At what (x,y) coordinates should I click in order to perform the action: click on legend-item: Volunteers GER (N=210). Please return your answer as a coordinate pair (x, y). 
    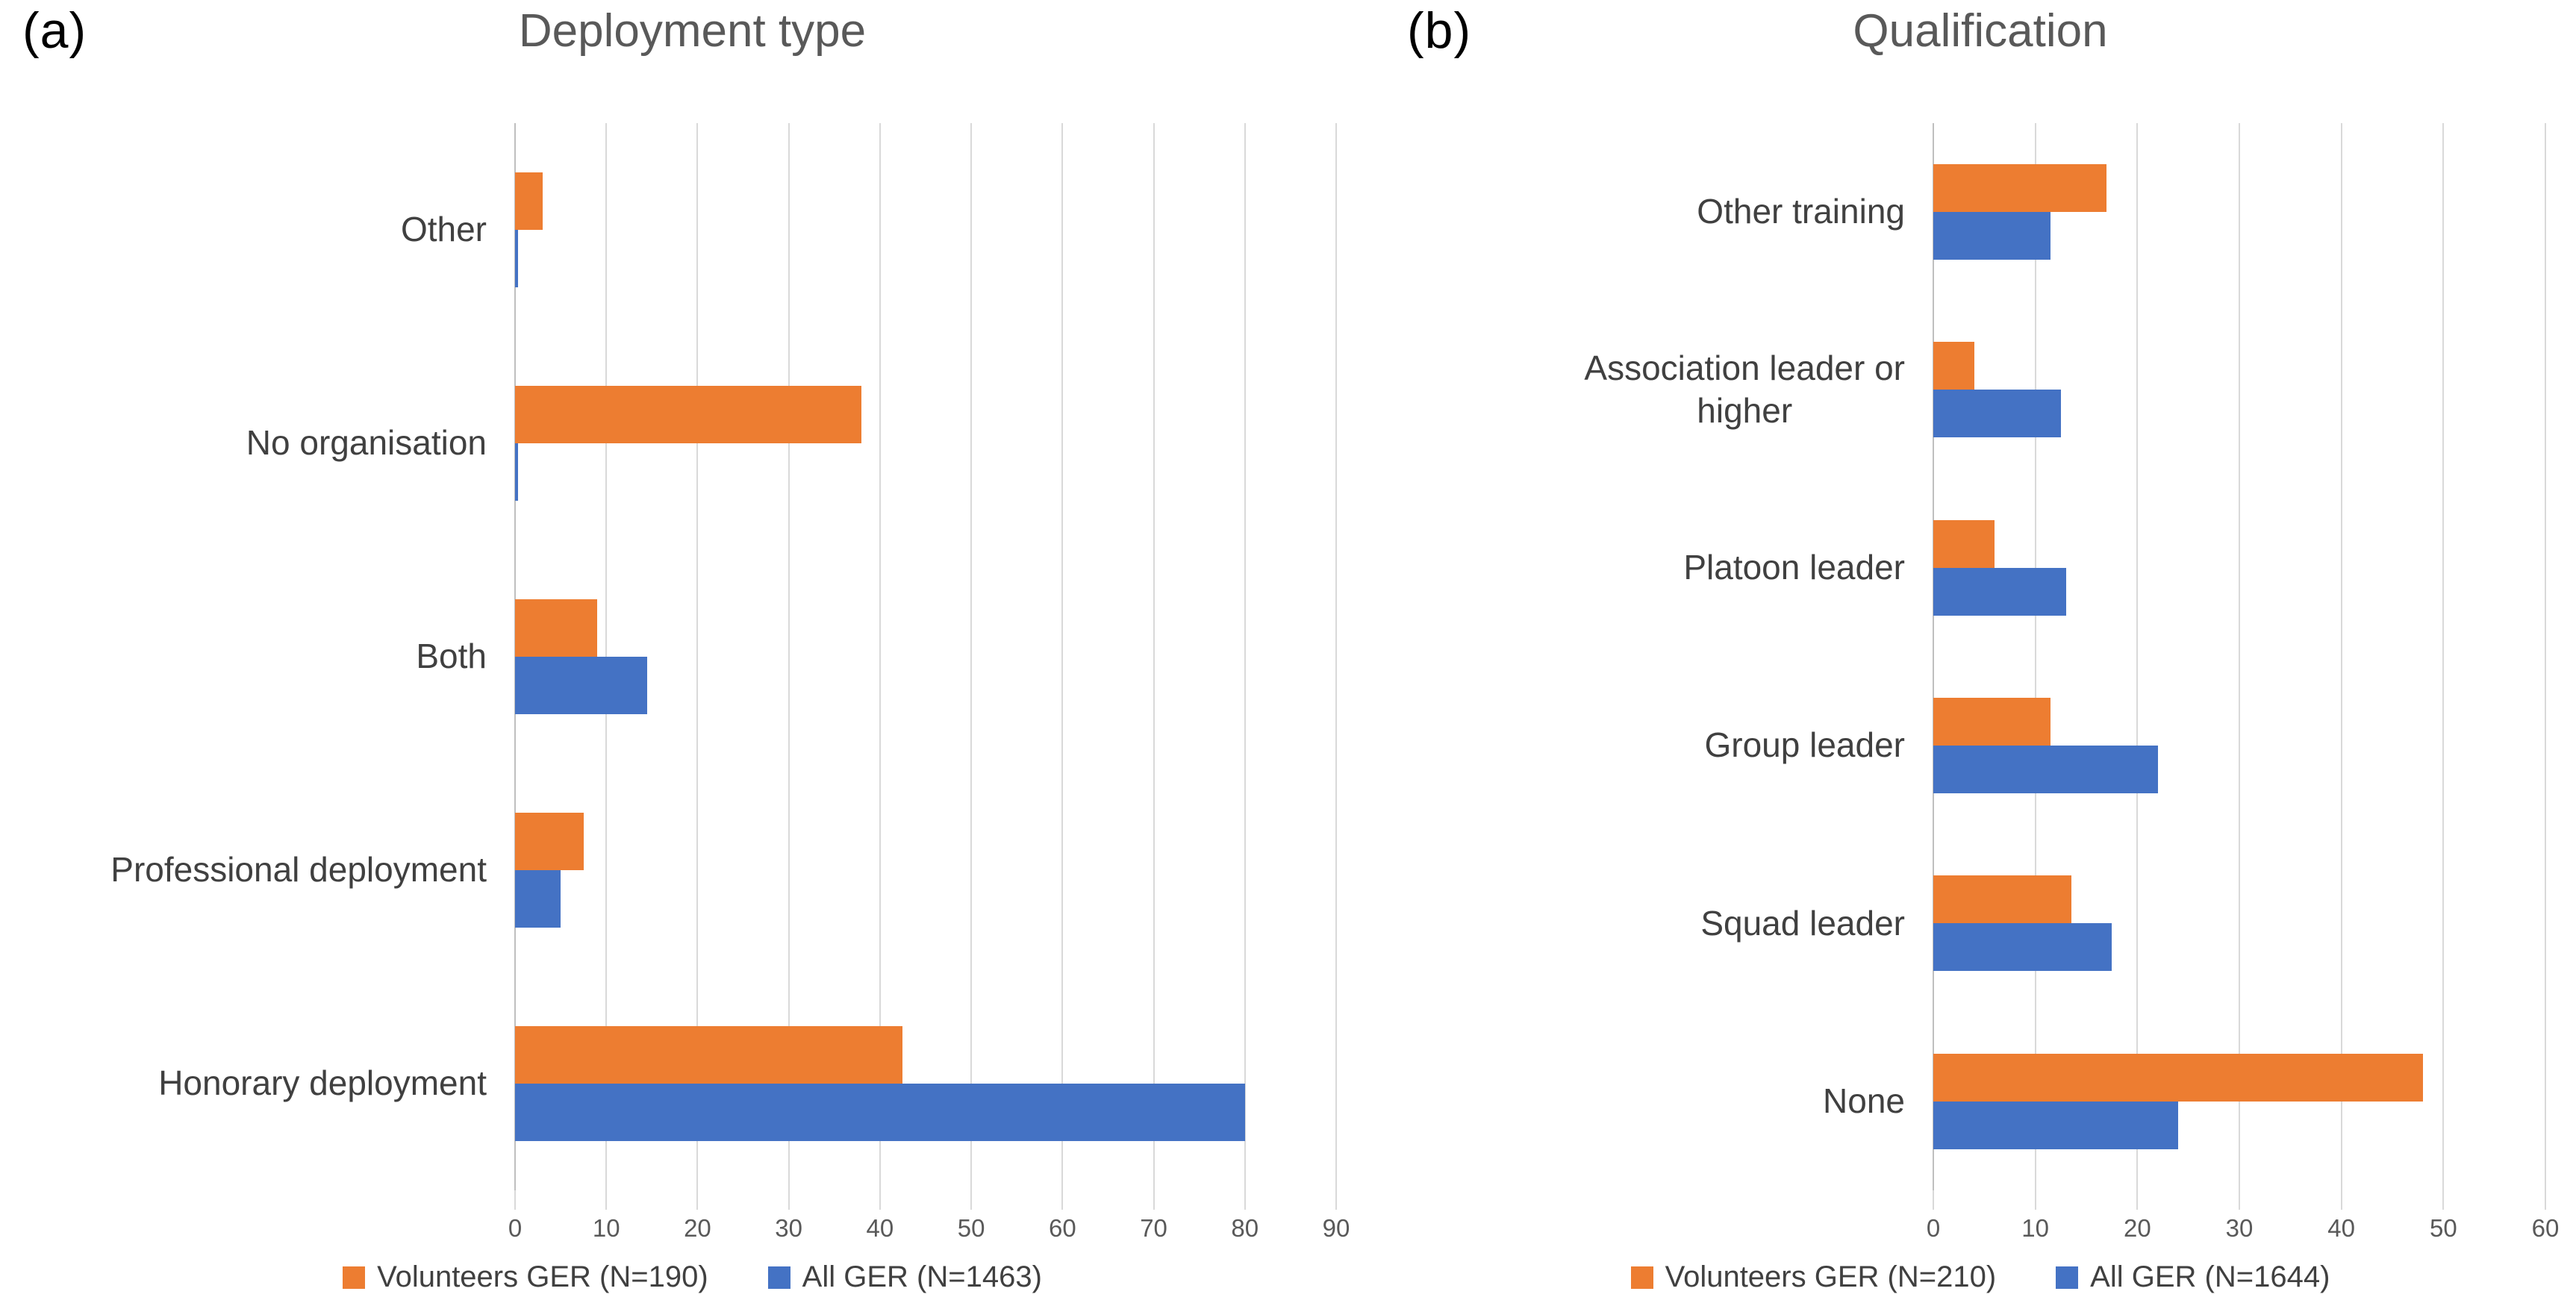
    Looking at the image, I should click on (1813, 1277).